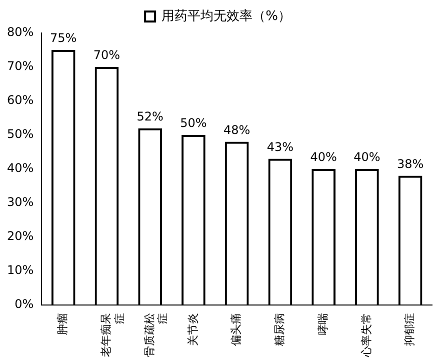 This screenshot has height=364, width=444. I want to click on x-tick-label: 老年痴呆症, so click(113, 335).